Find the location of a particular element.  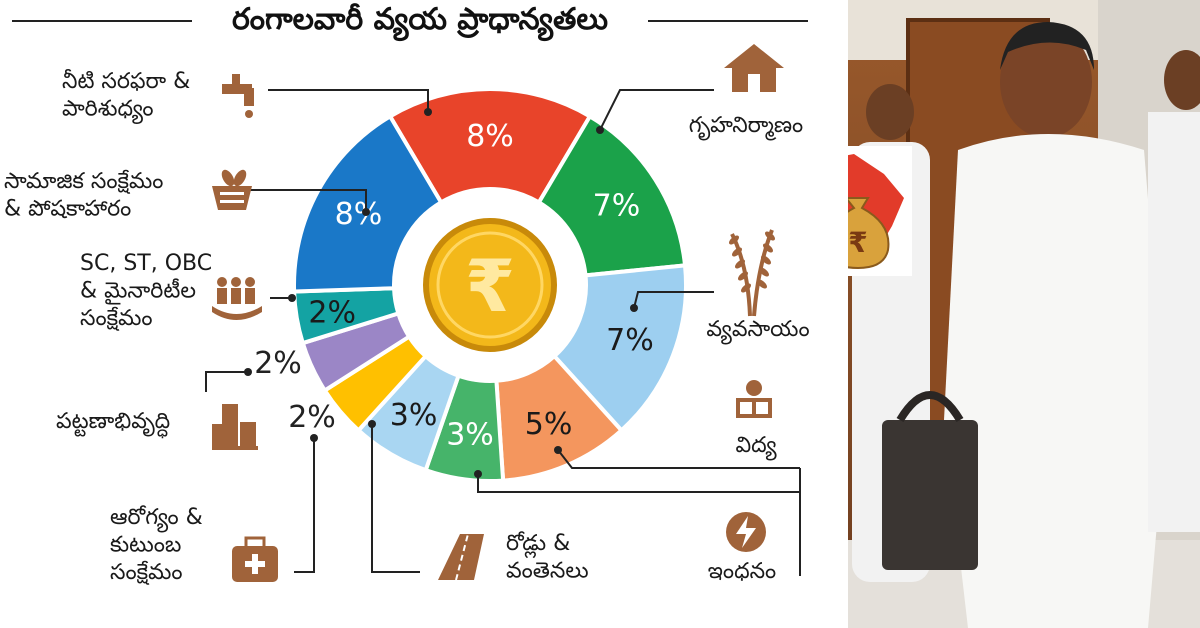

telangana-map-money-bag-icon: ₹ is located at coordinates (880, 211).